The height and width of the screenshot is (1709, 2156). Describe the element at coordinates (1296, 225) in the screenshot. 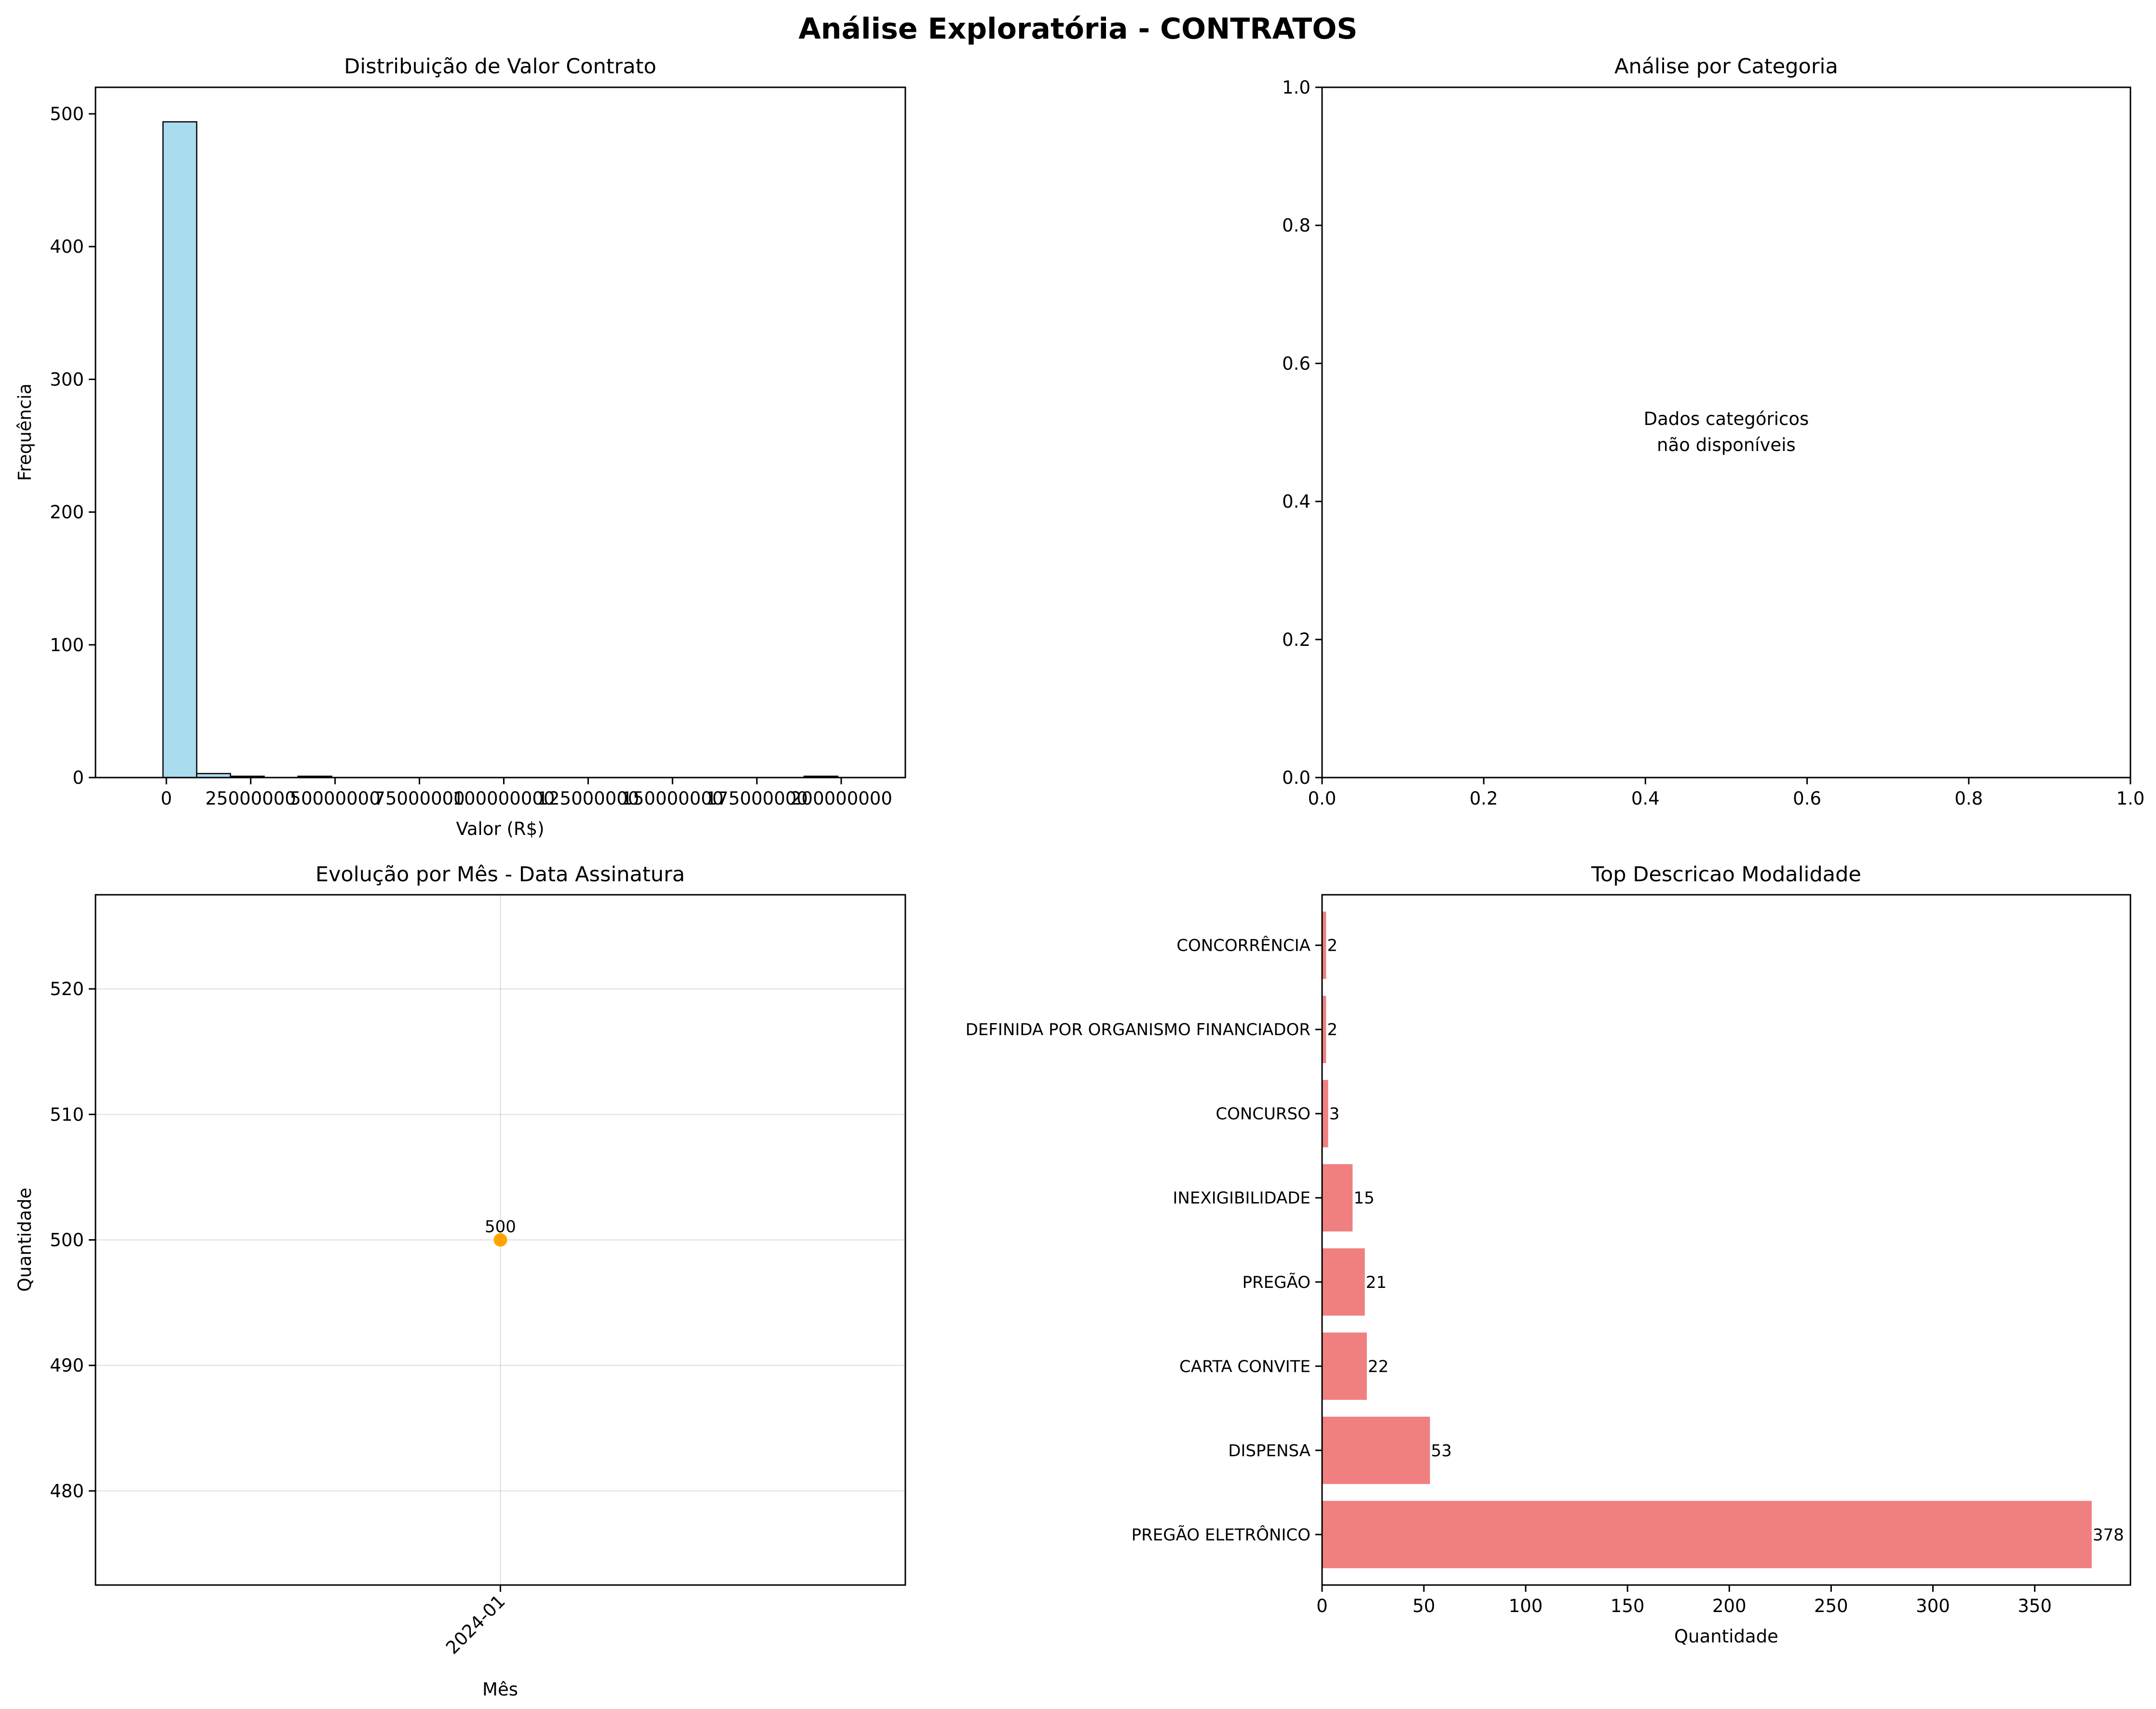

I see `y-tick-label: 0.8` at that location.